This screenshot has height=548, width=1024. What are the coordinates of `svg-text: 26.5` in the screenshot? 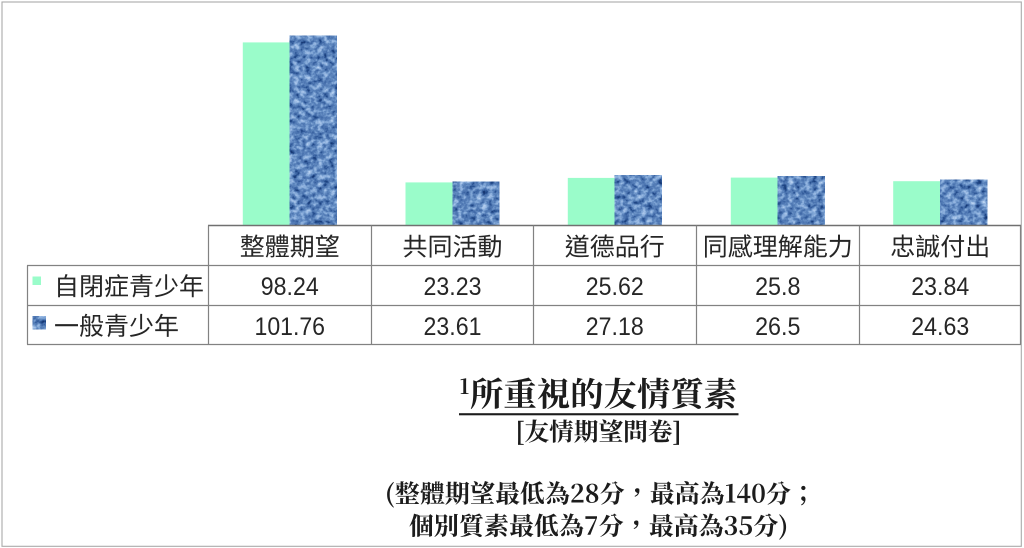 It's located at (777, 327).